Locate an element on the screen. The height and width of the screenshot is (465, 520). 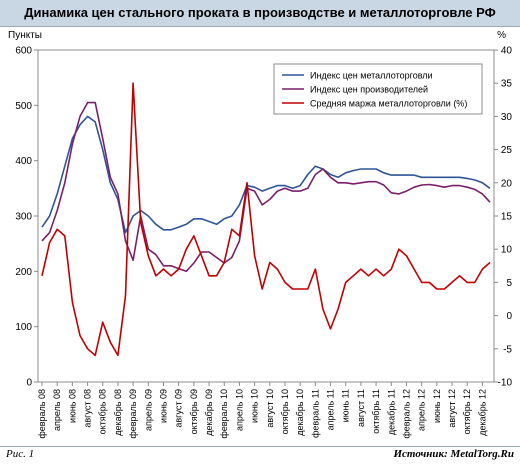
x-tick-label: апрель 09 is located at coordinates (148, 410).